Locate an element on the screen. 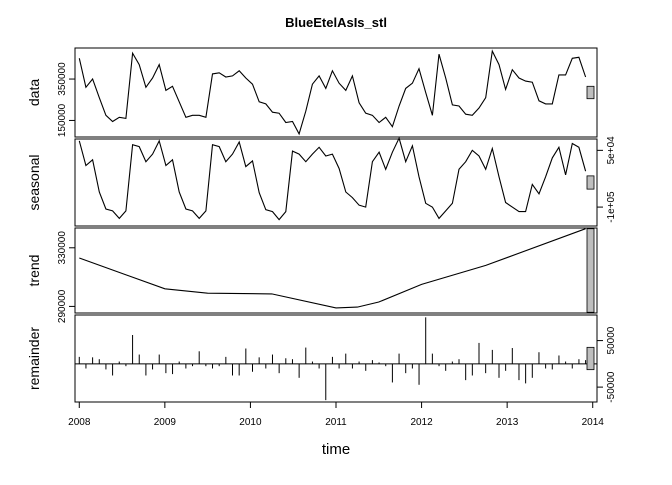  seasonal-series-line is located at coordinates (332, 178).